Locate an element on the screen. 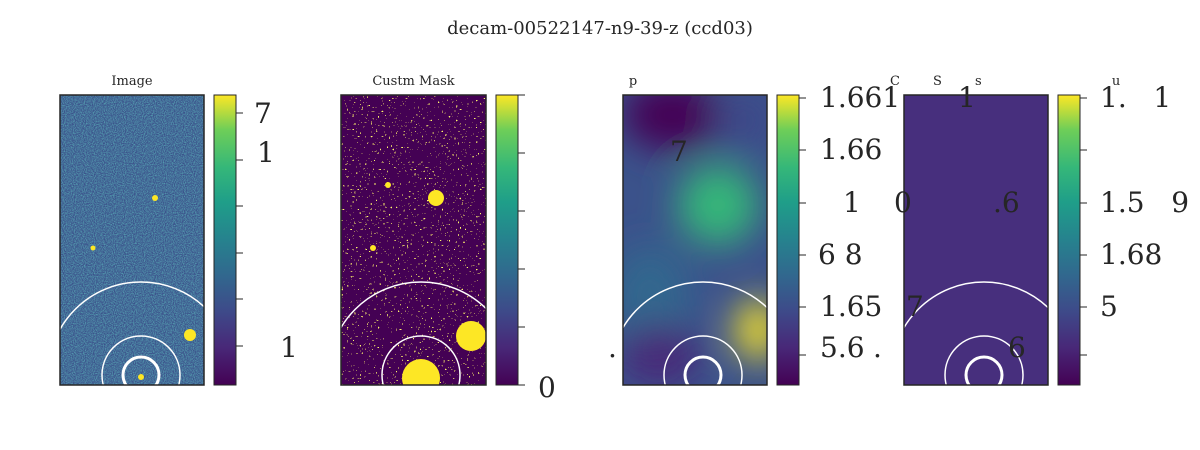 The image size is (1200, 450). flat-colorbar-tick-label: 1.5 9 is located at coordinates (1145, 202).